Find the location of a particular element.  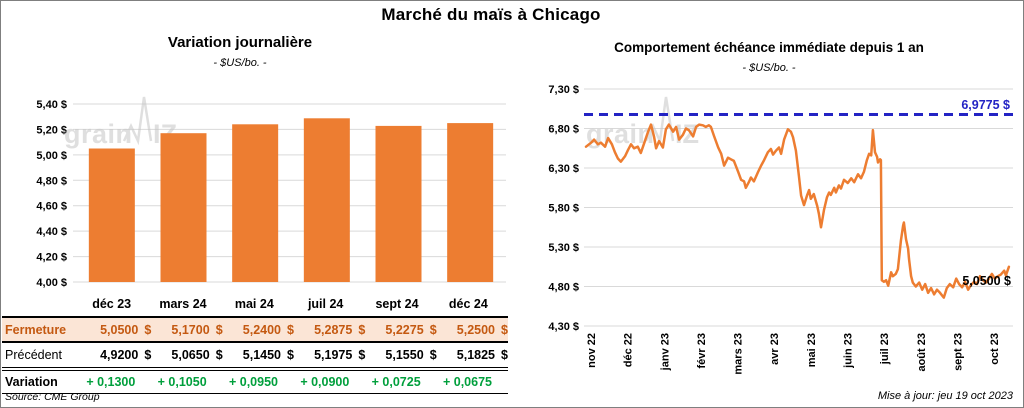

column-header: déc 23 is located at coordinates (112, 303).